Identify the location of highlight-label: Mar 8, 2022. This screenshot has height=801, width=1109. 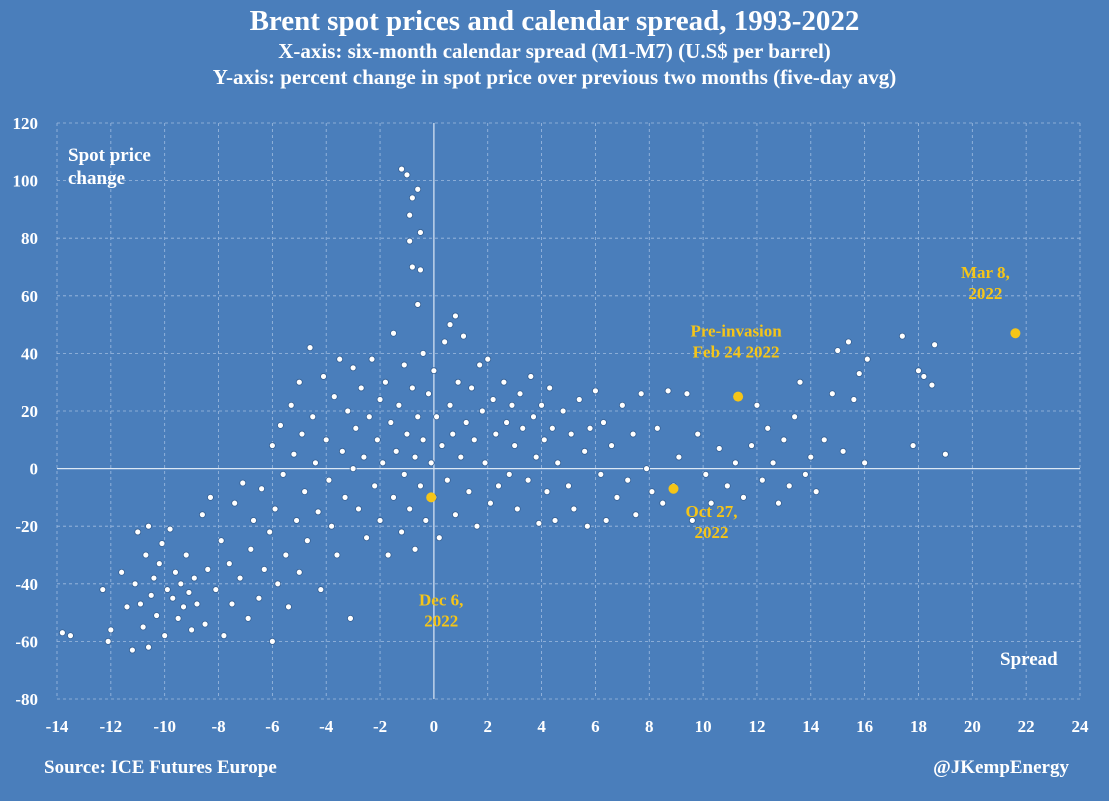
(985, 283).